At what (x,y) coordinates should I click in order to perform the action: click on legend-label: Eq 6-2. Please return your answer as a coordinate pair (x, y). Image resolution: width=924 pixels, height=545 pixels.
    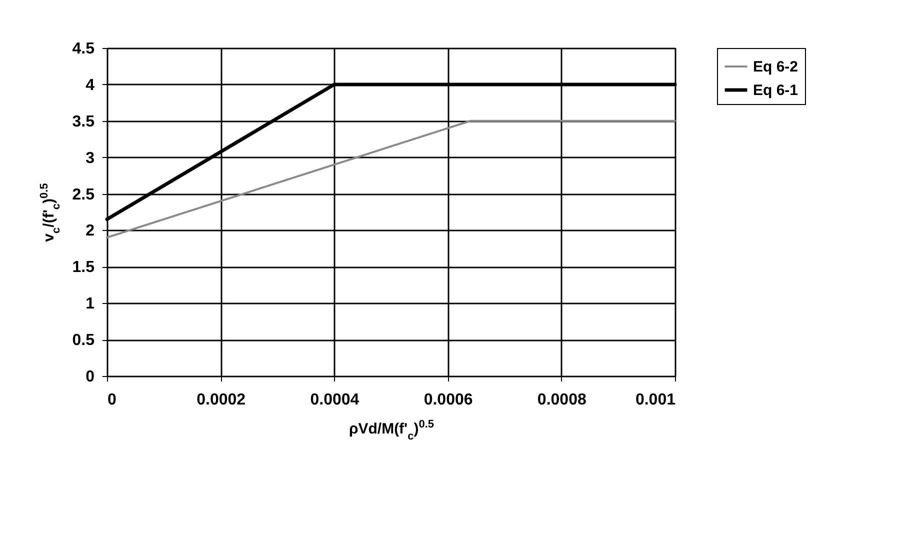
    Looking at the image, I should click on (775, 67).